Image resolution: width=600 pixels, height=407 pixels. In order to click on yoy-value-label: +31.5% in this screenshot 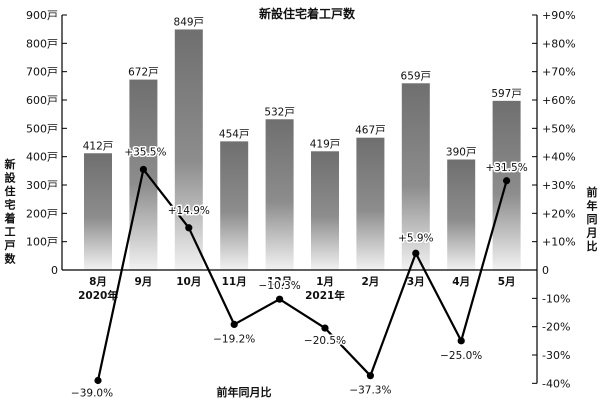, I will do `click(507, 168)`.